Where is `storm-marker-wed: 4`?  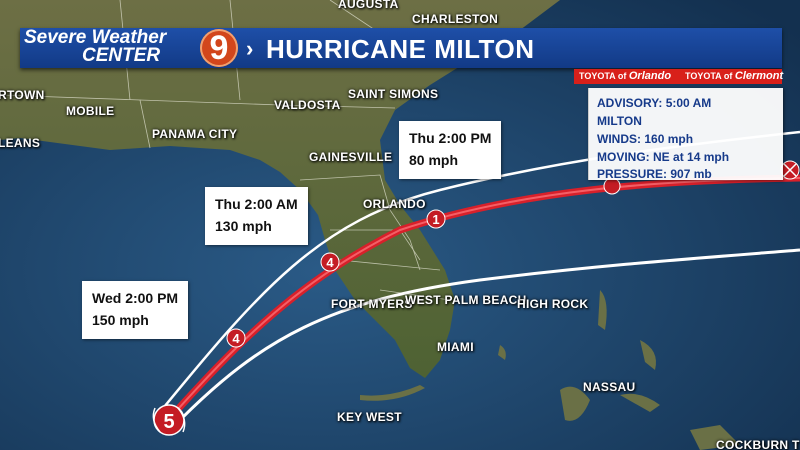
storm-marker-wed: 4 is located at coordinates (236, 338).